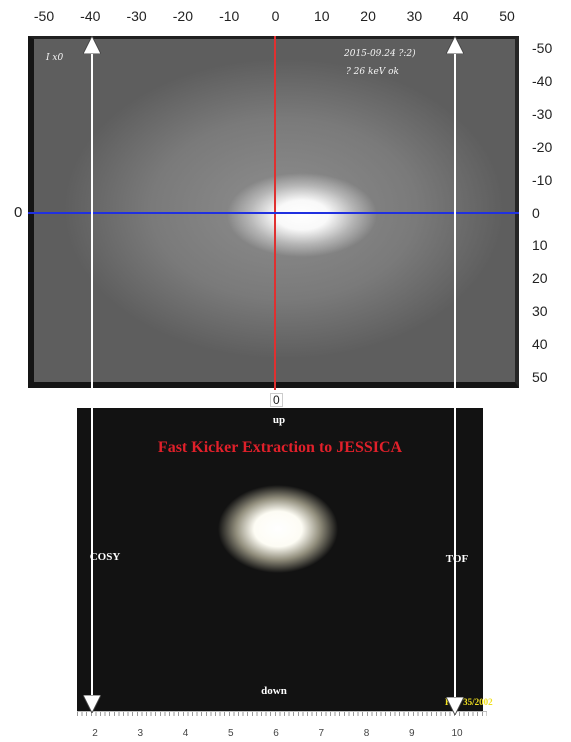  Describe the element at coordinates (276, 733) in the screenshot. I see `ruler-tick-label: 6` at that location.